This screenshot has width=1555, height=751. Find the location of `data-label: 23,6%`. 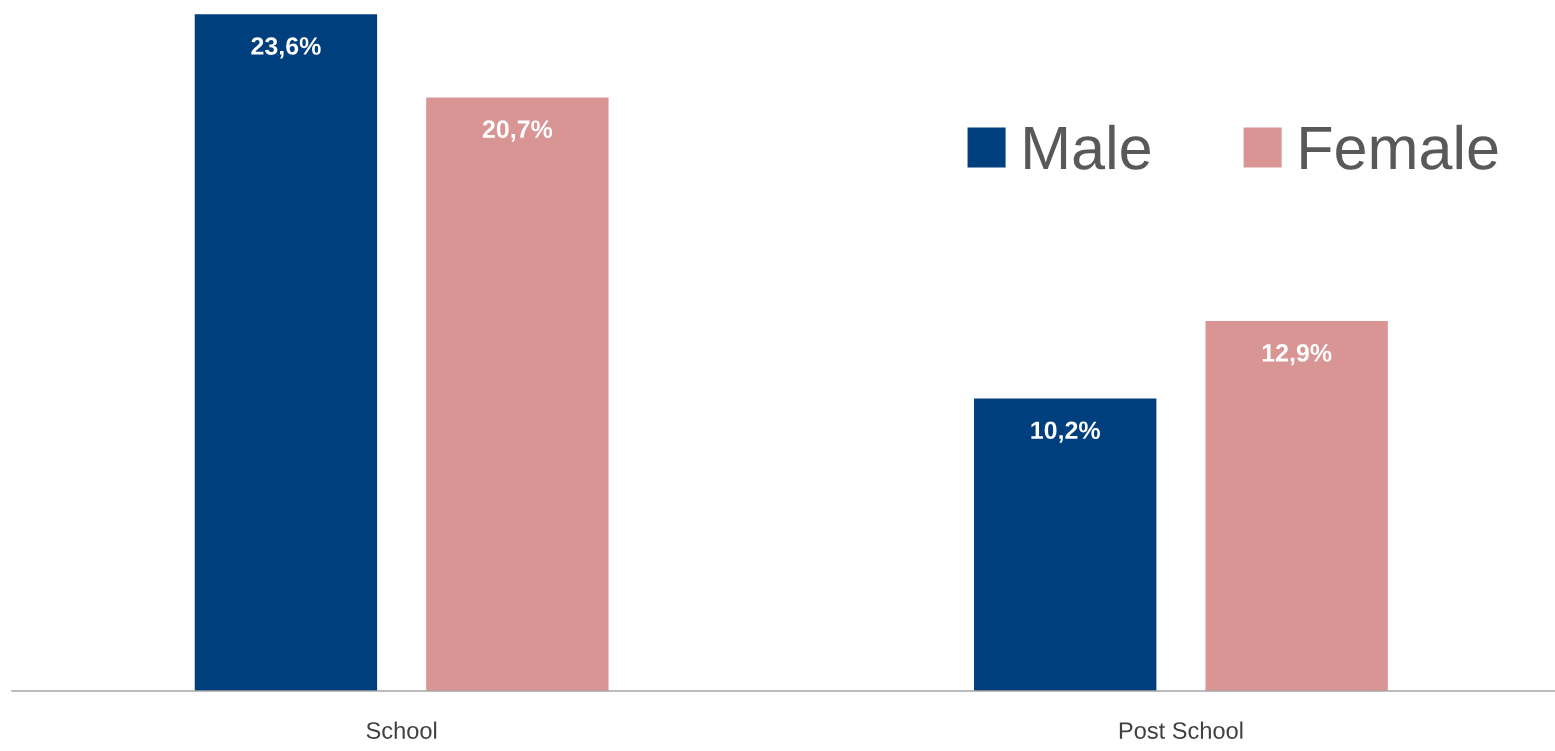

data-label: 23,6% is located at coordinates (286, 48).